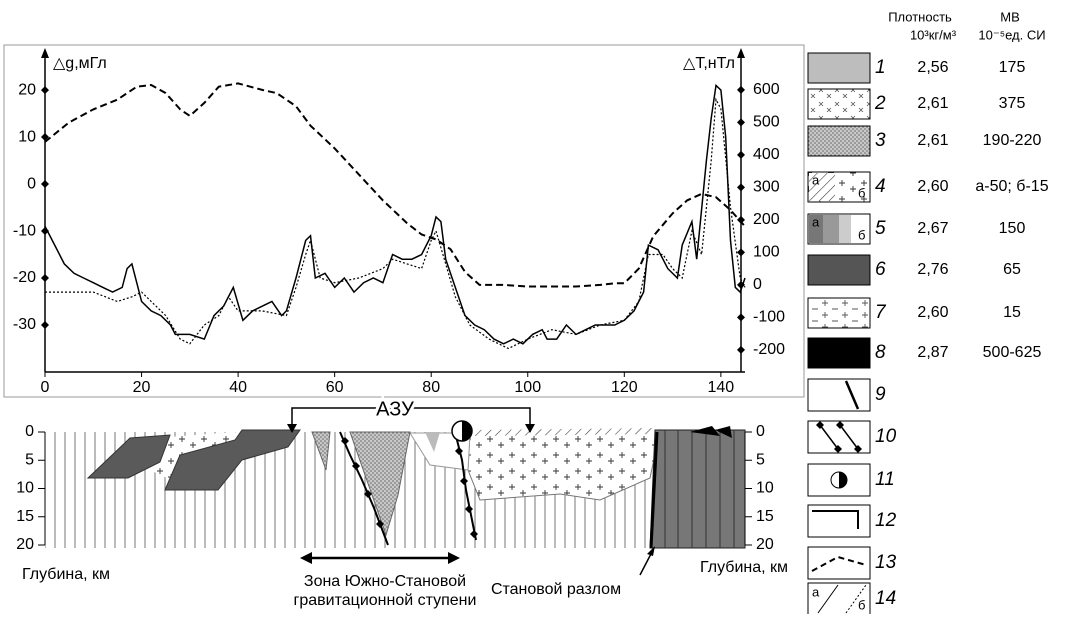  Describe the element at coordinates (66, 574) in the screenshot. I see `depth-label: Глубина, км` at that location.